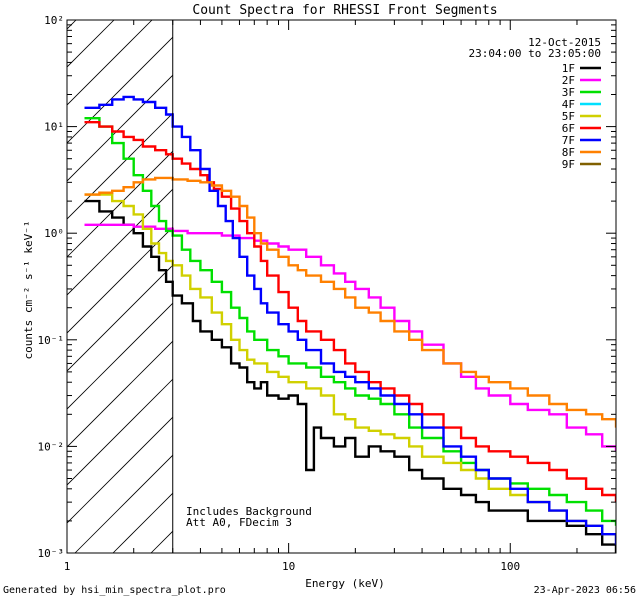 This screenshot has height=600, width=640. I want to click on y-tick-label: 10², so click(54, 20).